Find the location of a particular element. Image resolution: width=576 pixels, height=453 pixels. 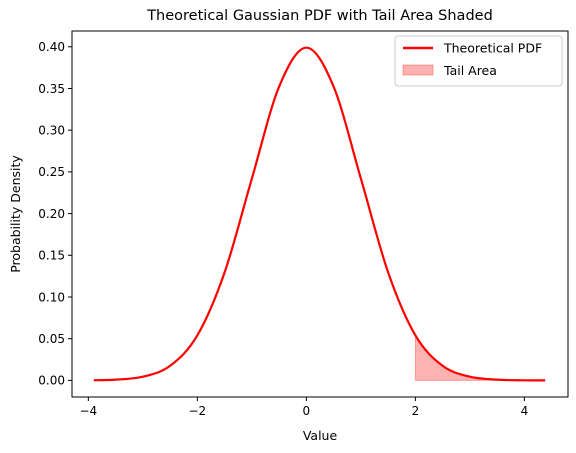

legend-label-tail-area: Tail Area is located at coordinates (470, 70).